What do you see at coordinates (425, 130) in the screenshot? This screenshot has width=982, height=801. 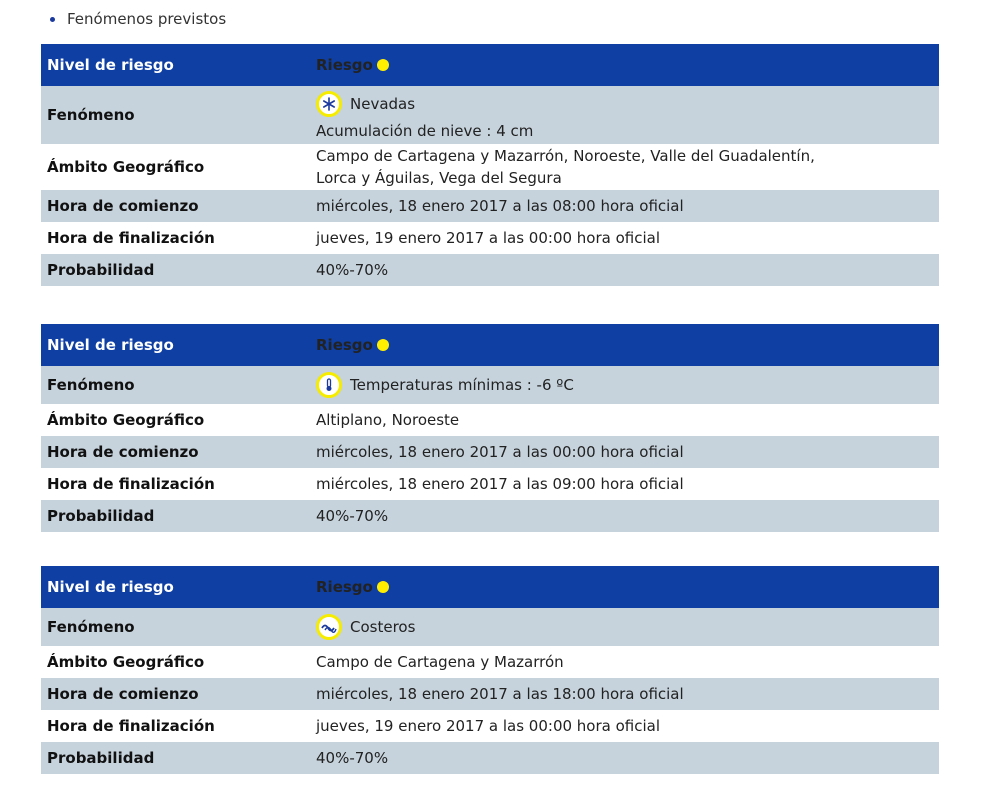 I see `fenomeno-detail: Acumulación de nieve : 4 cm` at bounding box center [425, 130].